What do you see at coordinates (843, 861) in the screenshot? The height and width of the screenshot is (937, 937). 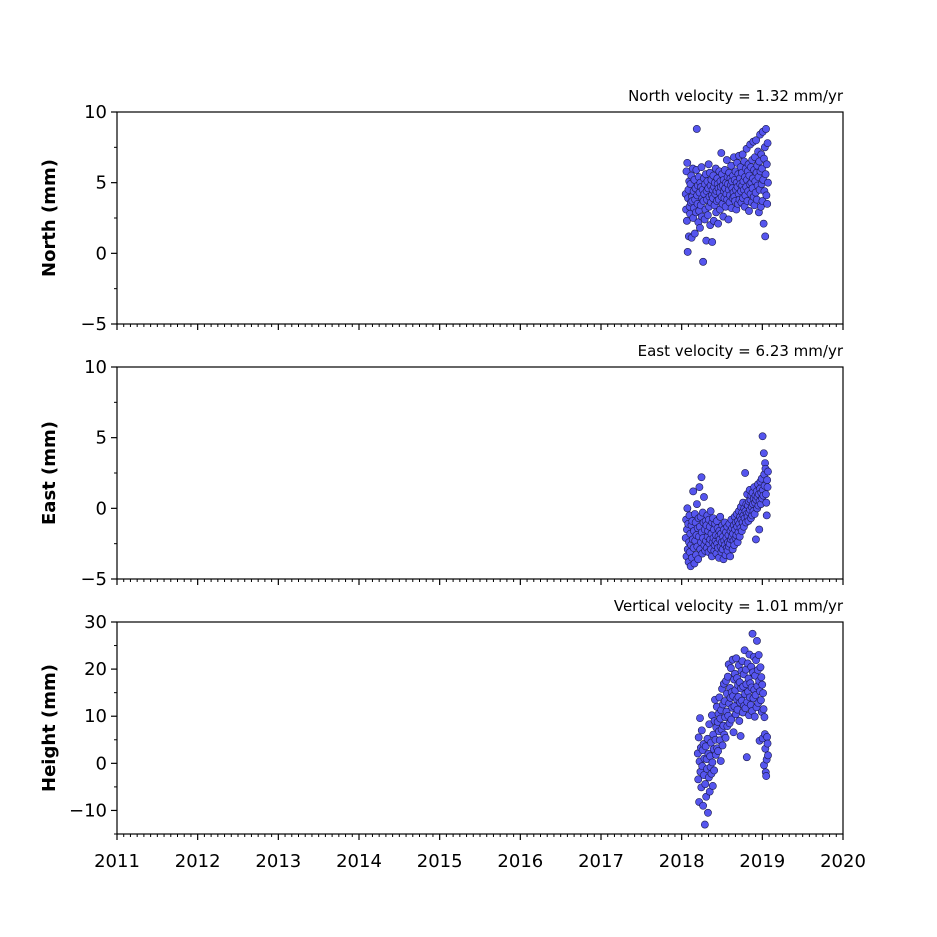 I see `x-tick-label: 2020` at bounding box center [843, 861].